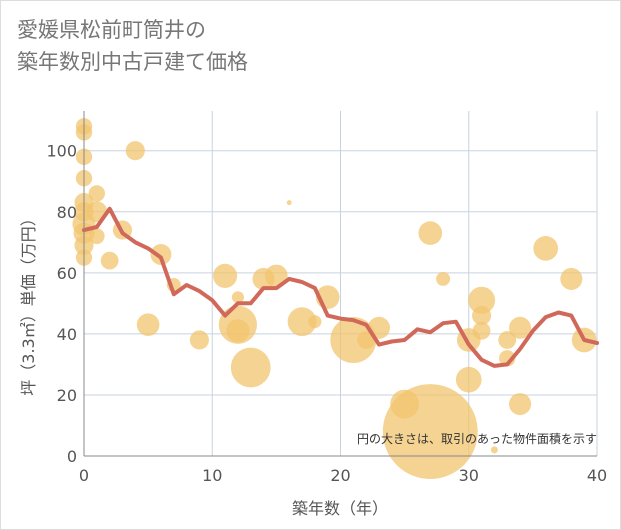  What do you see at coordinates (67, 395) in the screenshot?
I see `y-tick-label: 20` at bounding box center [67, 395].